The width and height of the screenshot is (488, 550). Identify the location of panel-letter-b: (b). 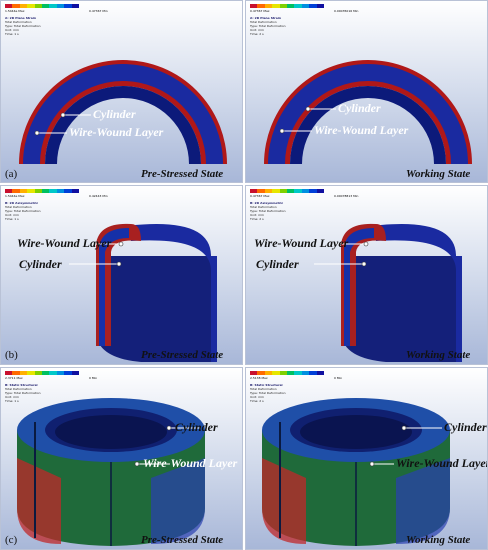
(11, 355).